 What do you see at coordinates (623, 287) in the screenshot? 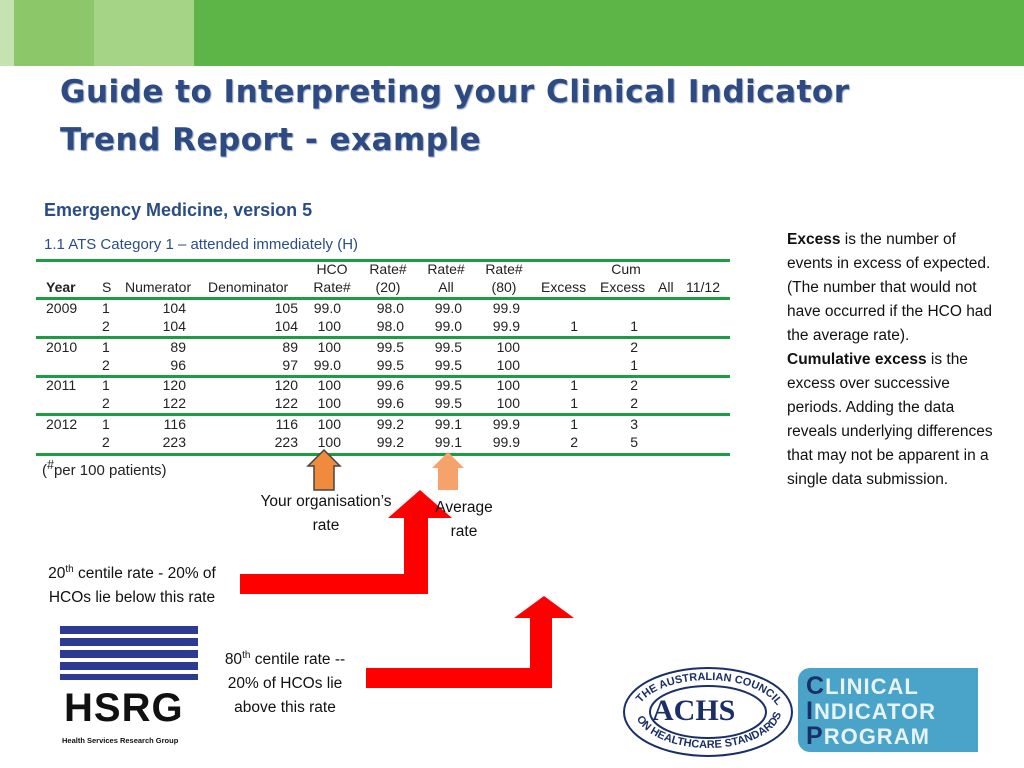
I see `col-header-cum-excess: Excess` at bounding box center [623, 287].